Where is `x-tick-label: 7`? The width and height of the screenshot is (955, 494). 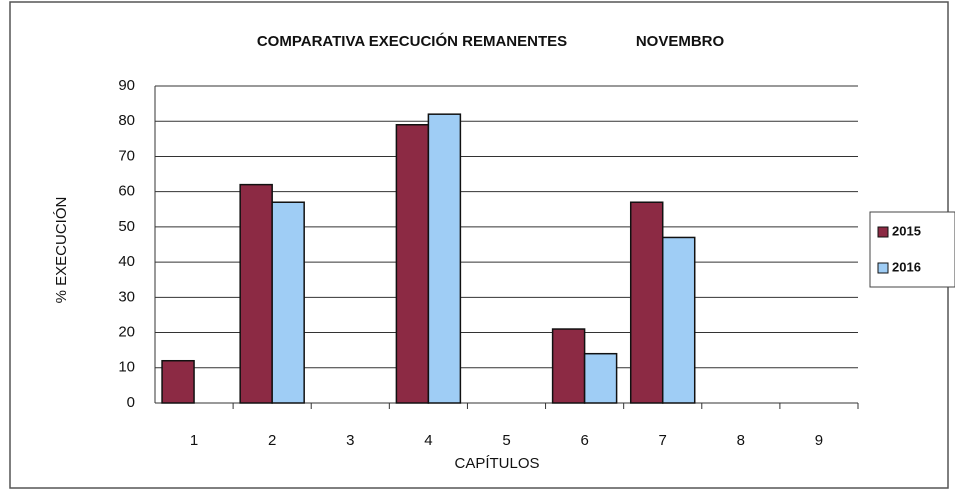 x-tick-label: 7 is located at coordinates (663, 440).